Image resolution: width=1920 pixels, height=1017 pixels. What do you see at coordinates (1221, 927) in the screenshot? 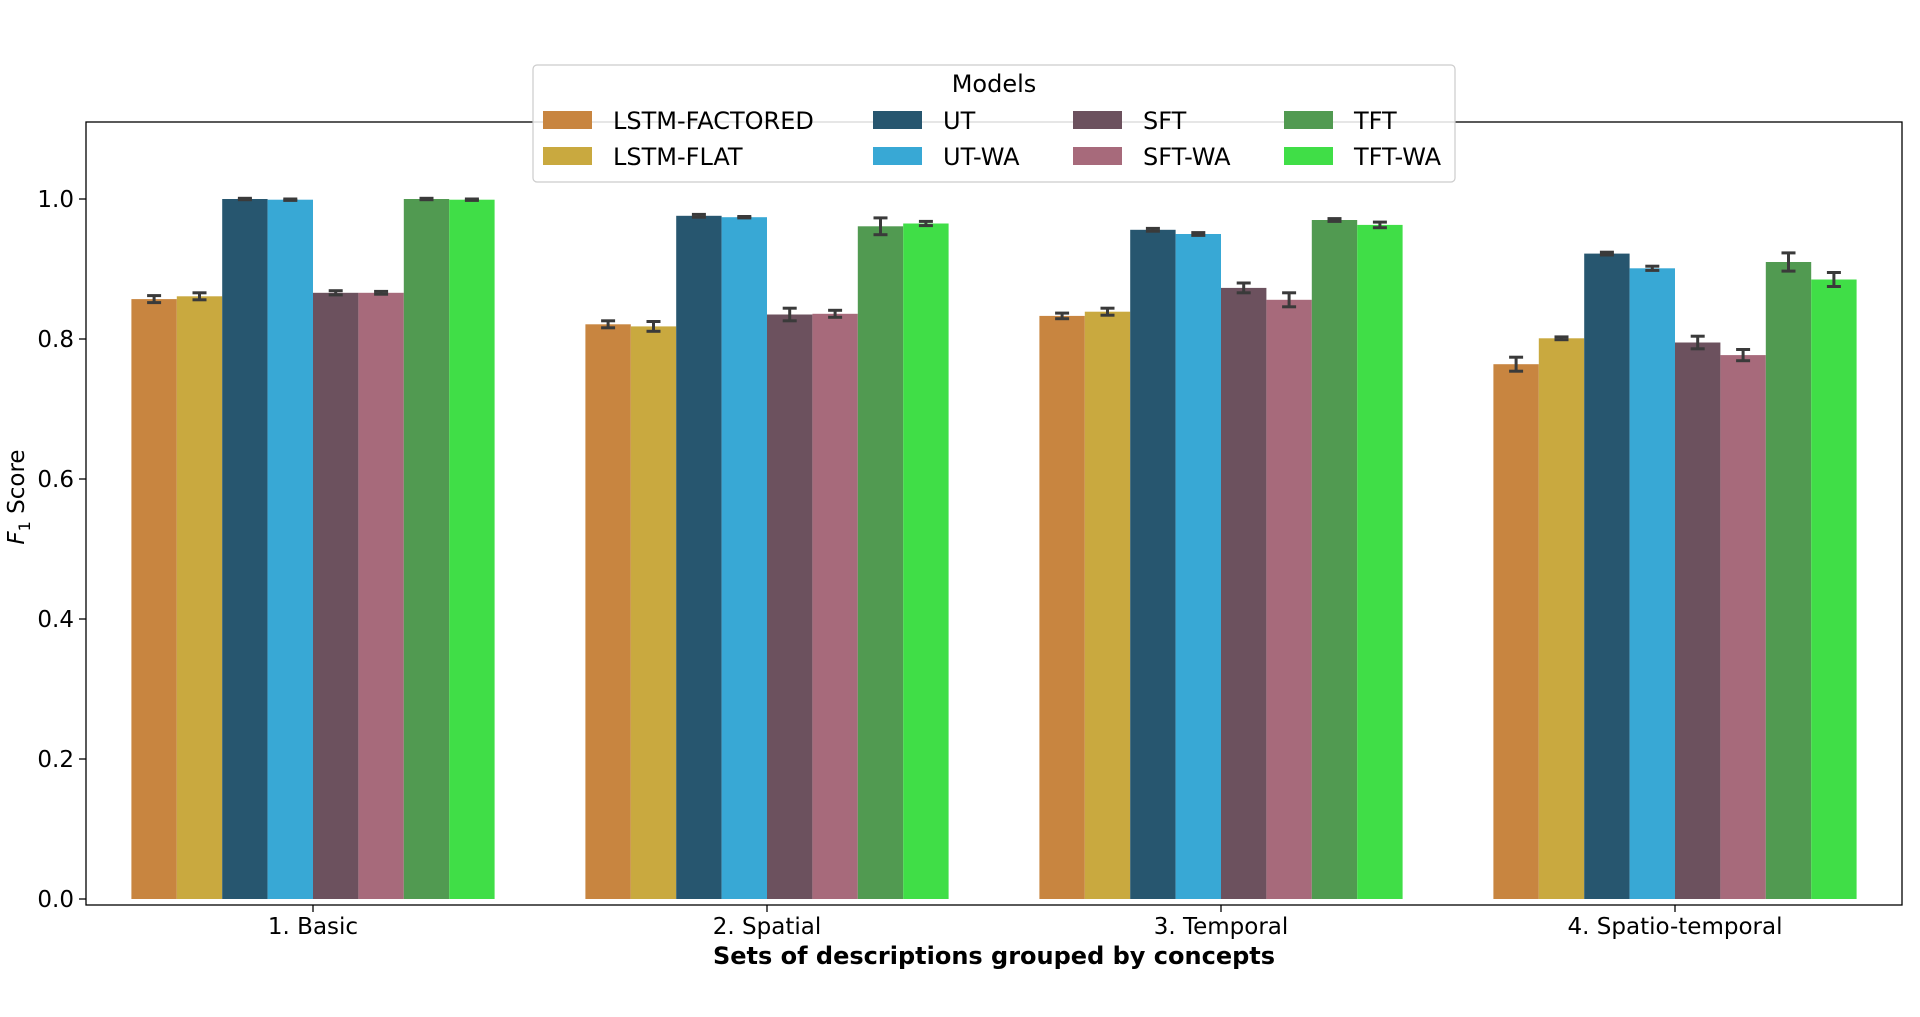
I see `x-tick-label: 3. Temporal` at bounding box center [1221, 927].